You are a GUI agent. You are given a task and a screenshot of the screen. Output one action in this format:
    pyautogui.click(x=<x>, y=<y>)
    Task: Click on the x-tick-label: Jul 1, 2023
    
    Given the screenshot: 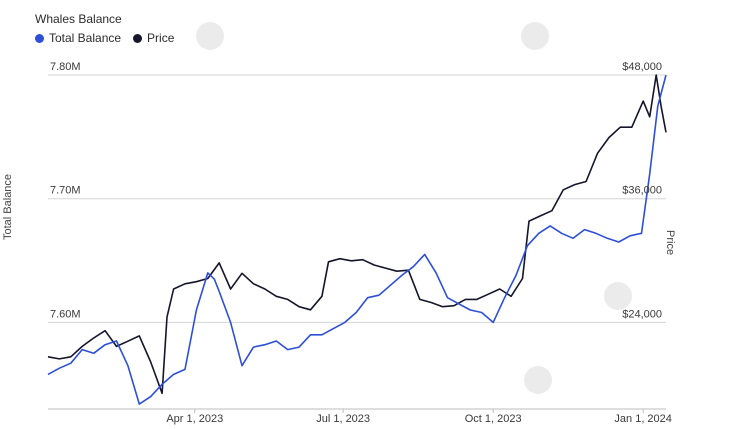 What is the action you would take?
    pyautogui.click(x=343, y=419)
    